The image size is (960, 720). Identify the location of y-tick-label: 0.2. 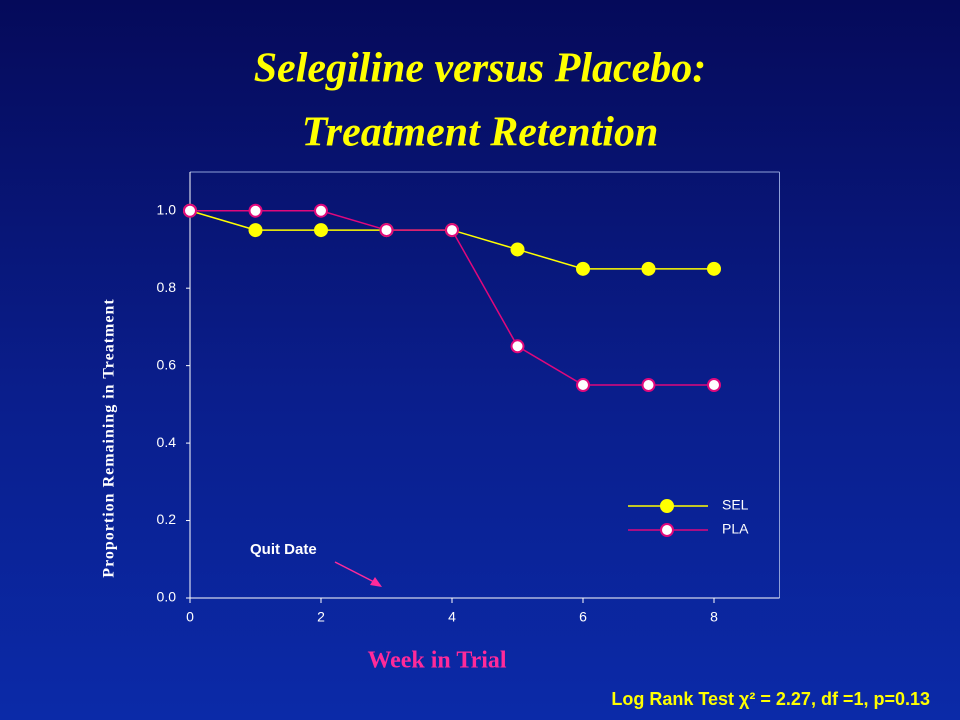
(167, 519).